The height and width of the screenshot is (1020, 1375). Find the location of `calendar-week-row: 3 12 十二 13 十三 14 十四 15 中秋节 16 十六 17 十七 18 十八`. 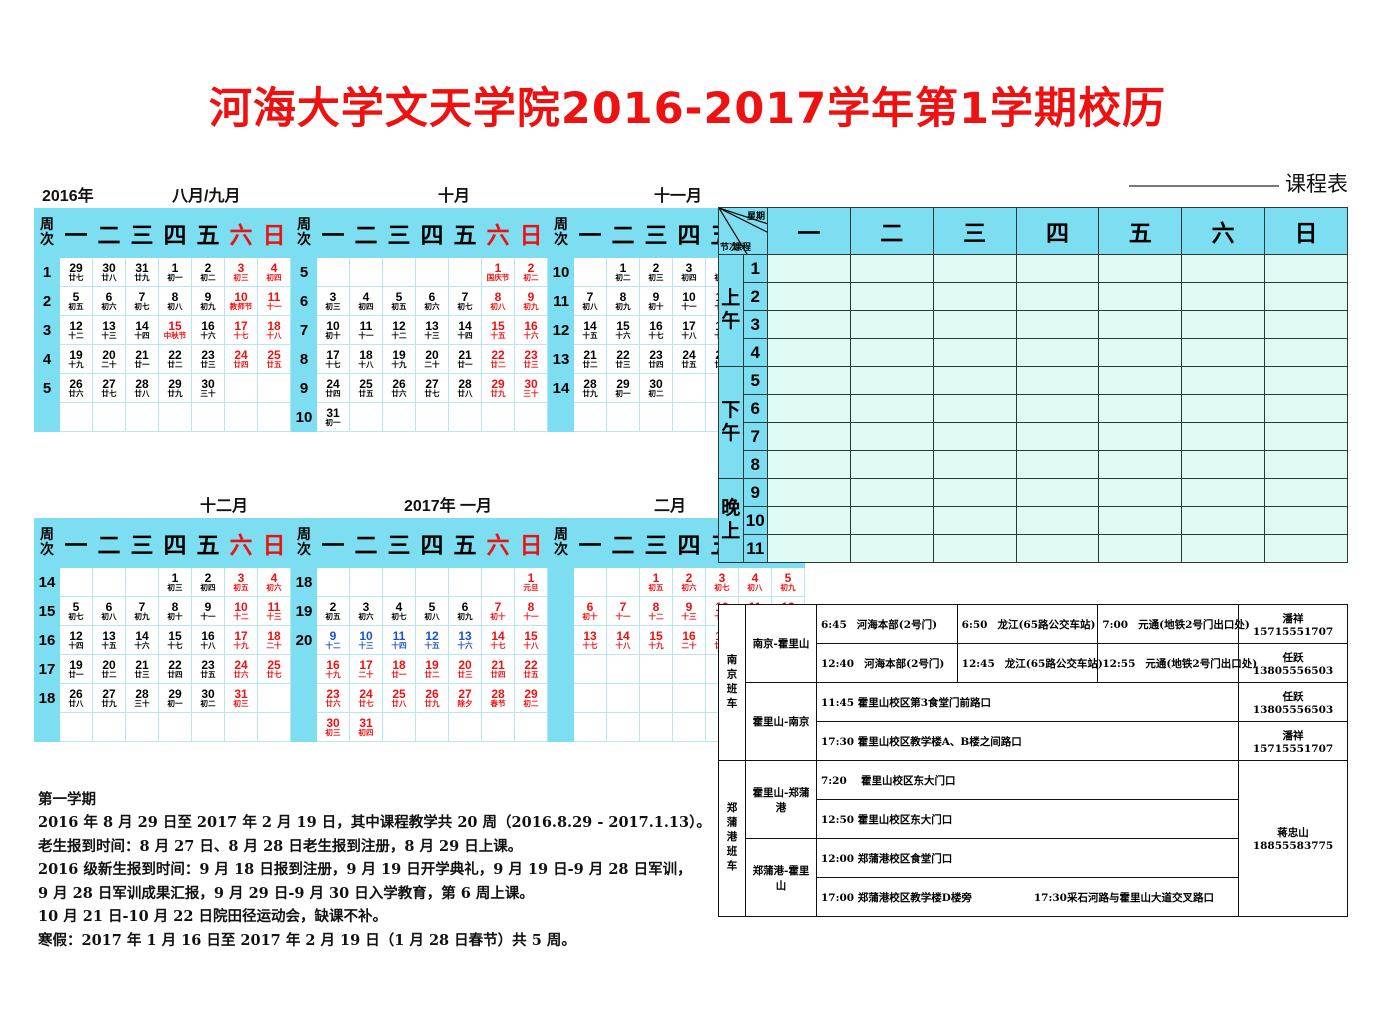

calendar-week-row: 3 12 十二 13 十三 14 十四 15 中秋节 16 十六 17 十七 18 十八 is located at coordinates (162, 330).